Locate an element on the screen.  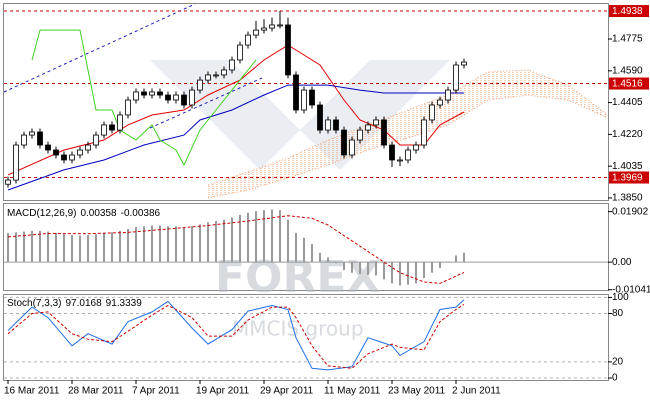
level-label: 1.3969 is located at coordinates (627, 178).